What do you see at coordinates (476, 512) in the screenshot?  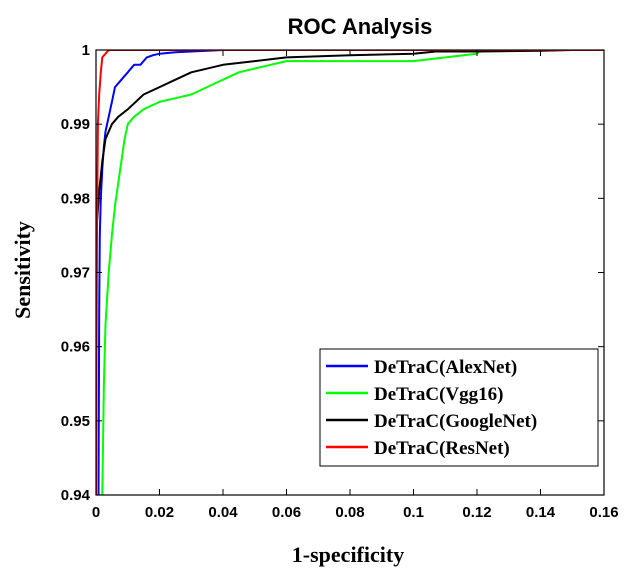 I see `x-tick-label: 0.12` at bounding box center [476, 512].